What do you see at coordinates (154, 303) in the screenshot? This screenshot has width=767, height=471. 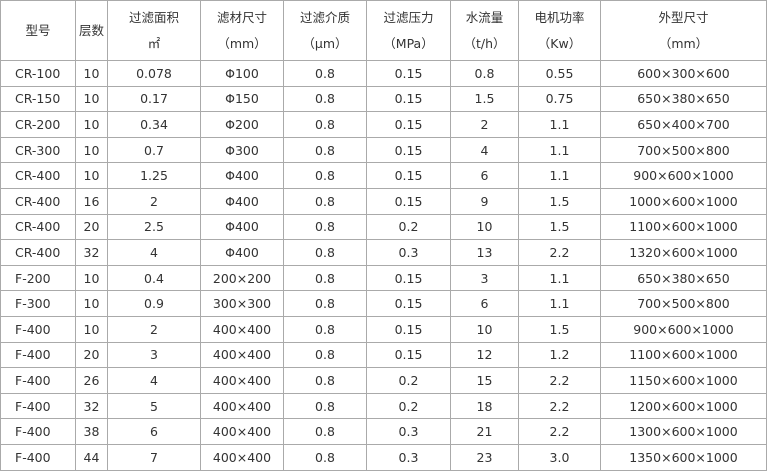 I see `table-cell: 0.9` at bounding box center [154, 303].